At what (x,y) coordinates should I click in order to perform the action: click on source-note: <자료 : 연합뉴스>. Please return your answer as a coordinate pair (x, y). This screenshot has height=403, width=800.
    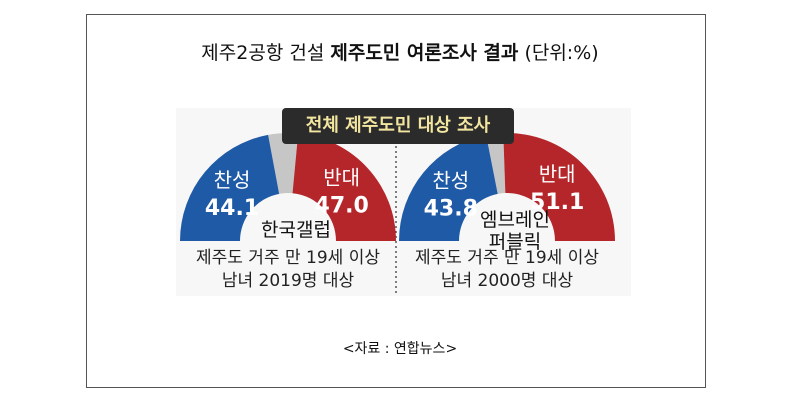
    Looking at the image, I should click on (400, 349).